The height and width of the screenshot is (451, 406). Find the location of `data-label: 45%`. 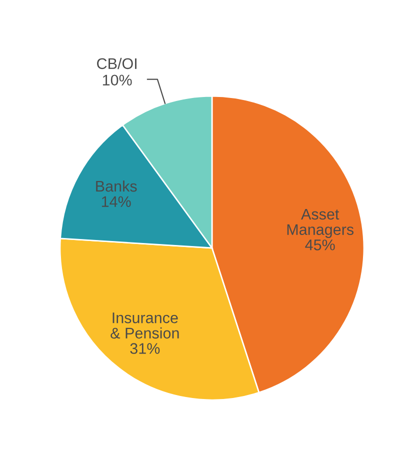

data-label: 45% is located at coordinates (320, 245).